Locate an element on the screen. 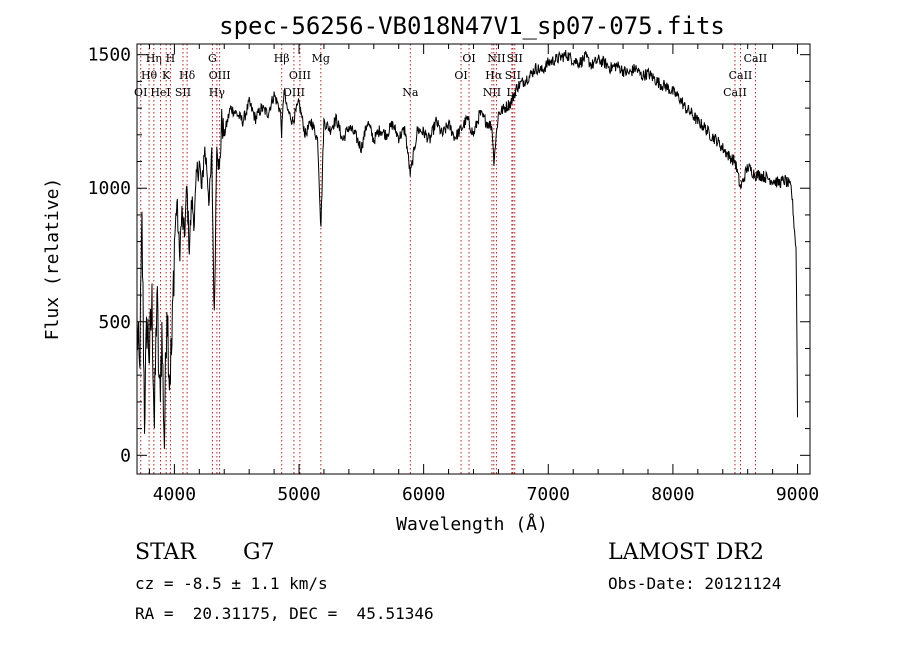 This screenshot has height=649, width=900. x-axis-label: Wavelength (Å) is located at coordinates (472, 524).